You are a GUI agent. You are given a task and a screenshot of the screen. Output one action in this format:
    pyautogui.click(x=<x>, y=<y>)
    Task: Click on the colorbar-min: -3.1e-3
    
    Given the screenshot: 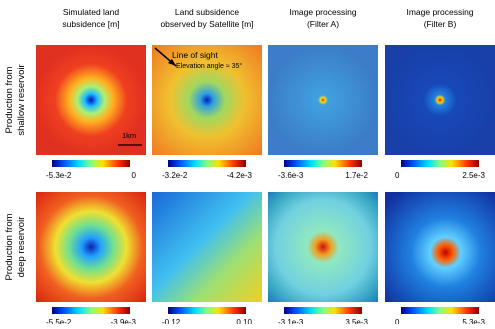 What is the action you would take?
    pyautogui.click(x=291, y=321)
    